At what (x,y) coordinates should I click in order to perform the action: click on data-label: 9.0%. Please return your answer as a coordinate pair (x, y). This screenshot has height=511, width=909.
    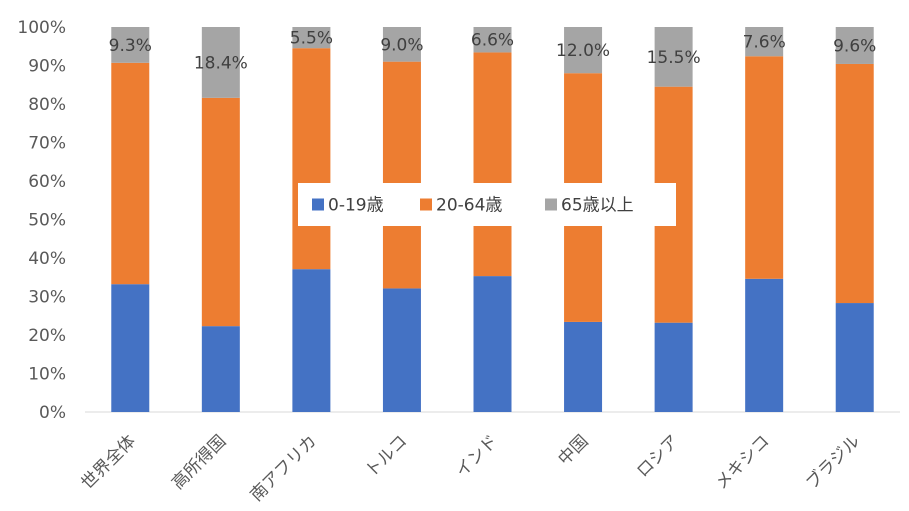
    Looking at the image, I should click on (401, 45).